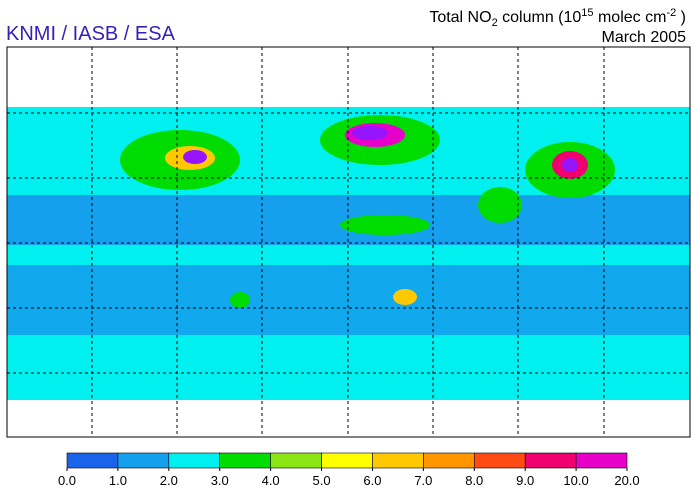  I want to click on source: KNMI / IASB / ESA, so click(91, 34).